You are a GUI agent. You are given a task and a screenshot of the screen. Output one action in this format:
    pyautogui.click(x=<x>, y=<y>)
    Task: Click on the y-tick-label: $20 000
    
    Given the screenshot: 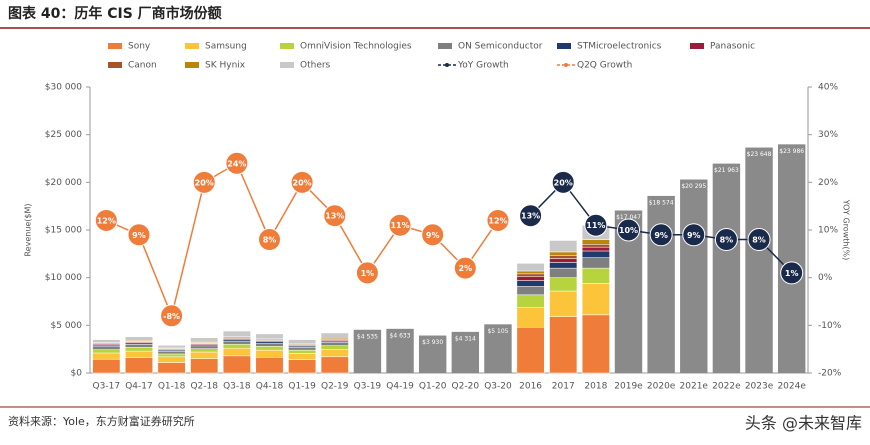 What is the action you would take?
    pyautogui.click(x=63, y=183)
    